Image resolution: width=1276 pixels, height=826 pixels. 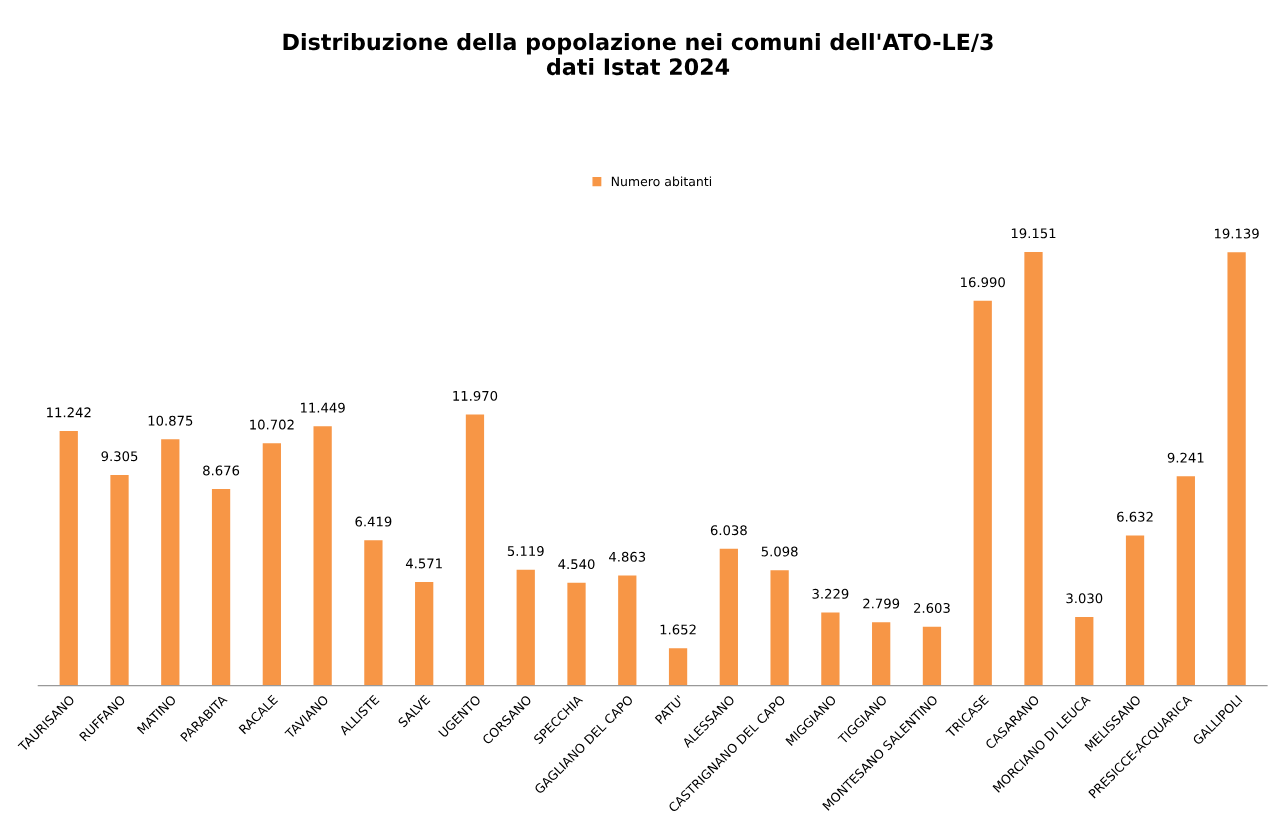 What do you see at coordinates (423, 563) in the screenshot?
I see `data-label: 4.571` at bounding box center [423, 563].